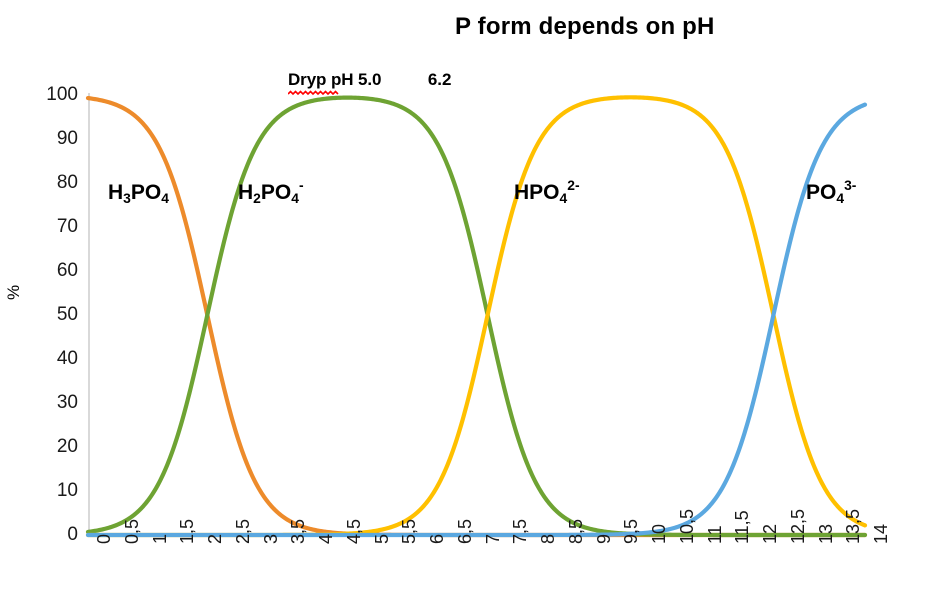 The image size is (945, 612). I want to click on y-tick-label: 30, so click(67, 402).